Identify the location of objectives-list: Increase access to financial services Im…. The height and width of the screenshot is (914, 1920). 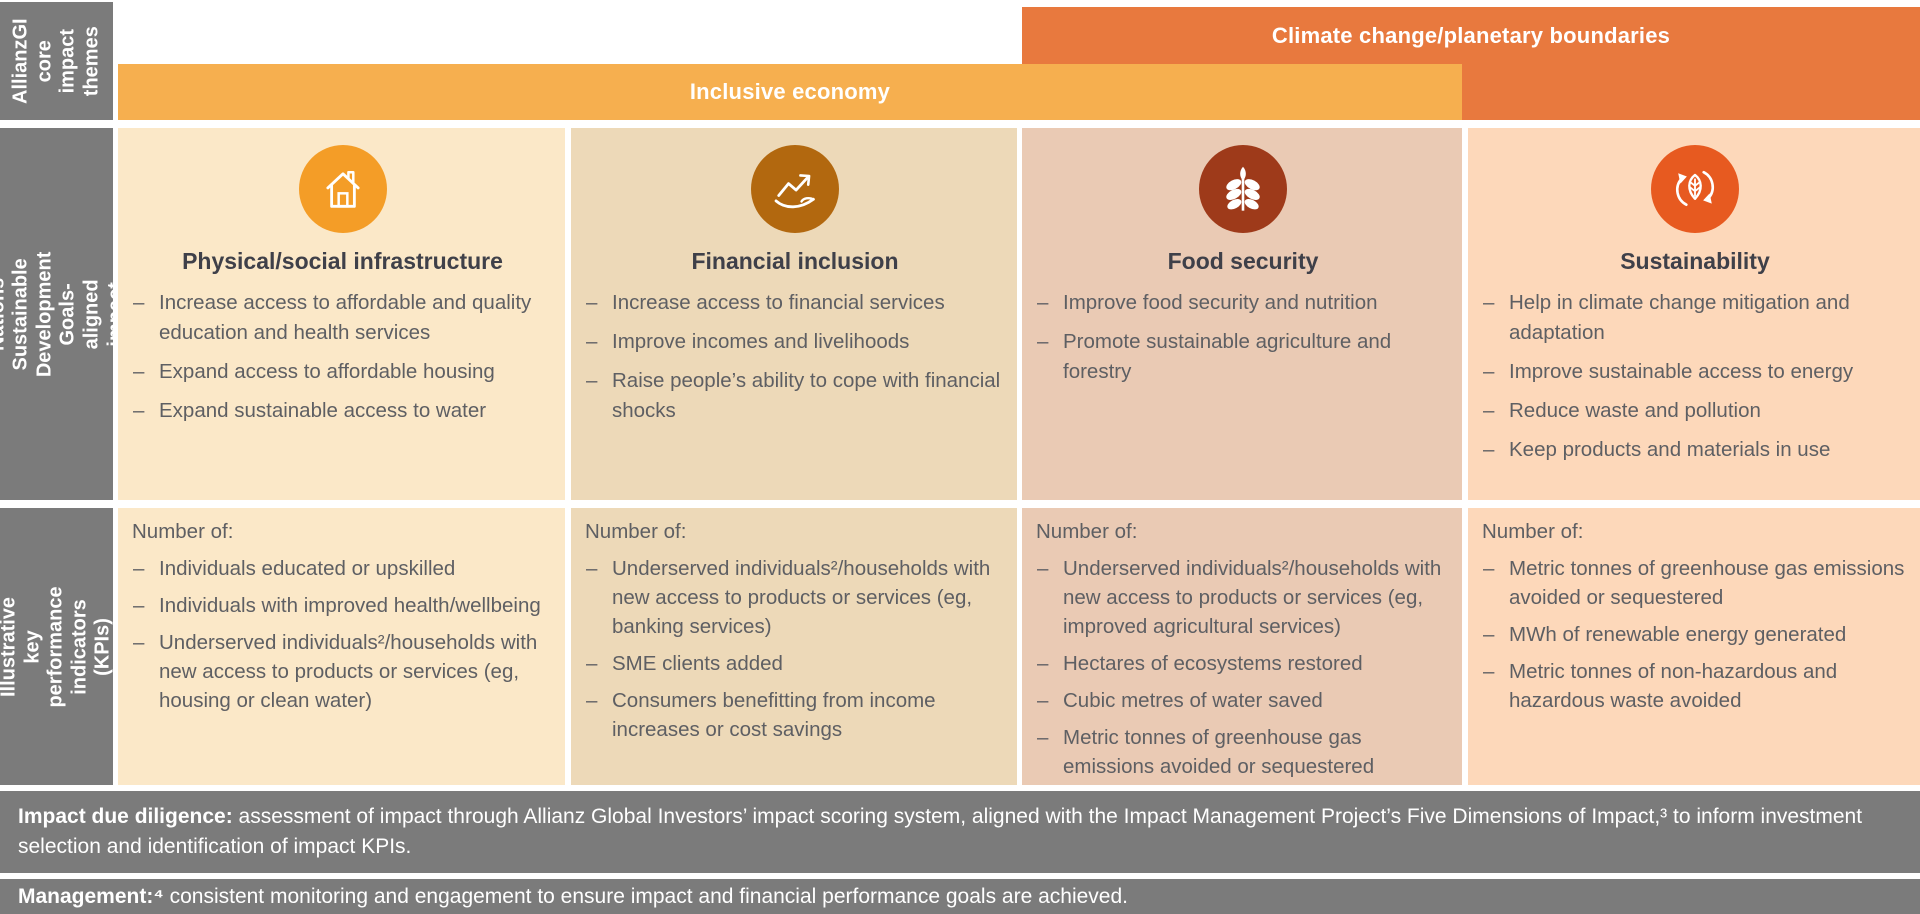
(795, 357).